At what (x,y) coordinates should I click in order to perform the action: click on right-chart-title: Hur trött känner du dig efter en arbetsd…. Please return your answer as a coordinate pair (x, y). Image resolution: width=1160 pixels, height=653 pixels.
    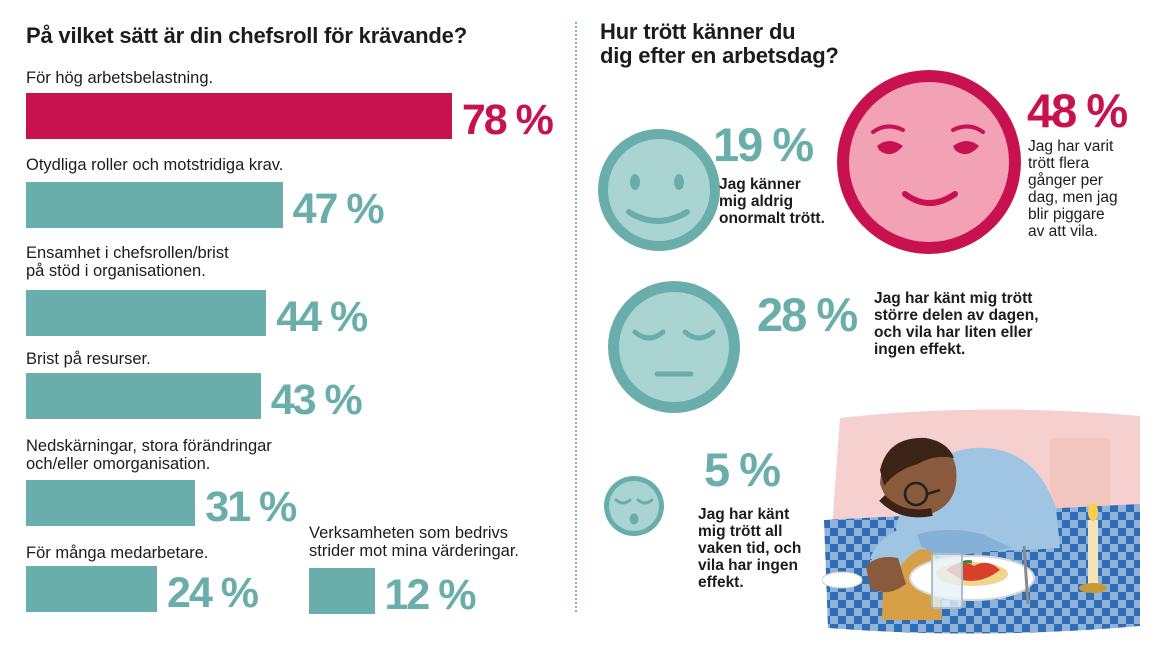
    Looking at the image, I should click on (719, 44).